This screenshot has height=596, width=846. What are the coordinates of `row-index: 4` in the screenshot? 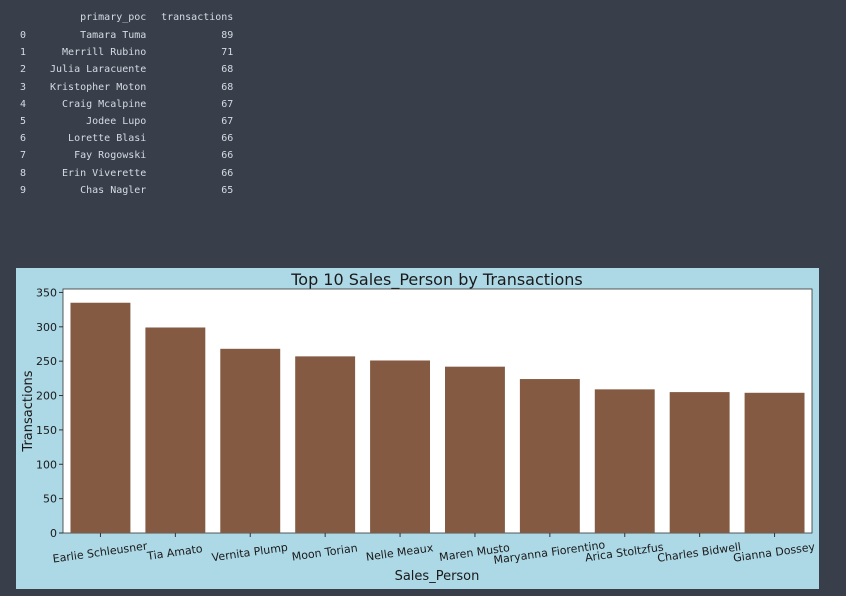 It's located at (23, 104).